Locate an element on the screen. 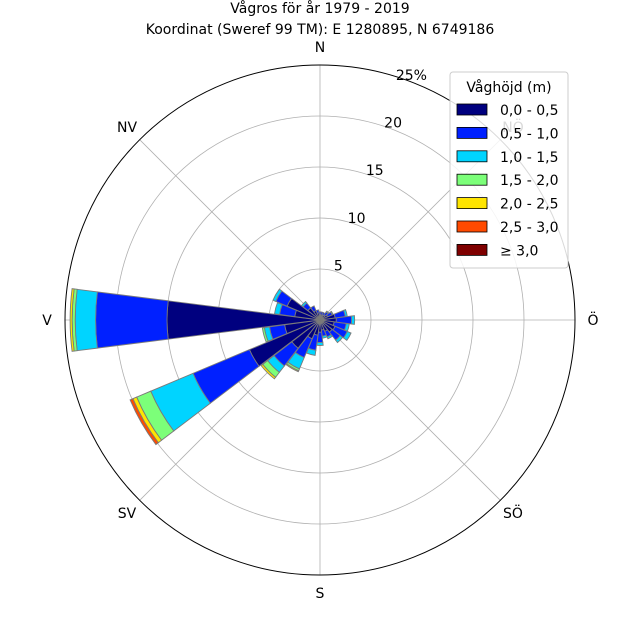 This screenshot has width=640, height=640. sector-bars is located at coordinates (212, 367).